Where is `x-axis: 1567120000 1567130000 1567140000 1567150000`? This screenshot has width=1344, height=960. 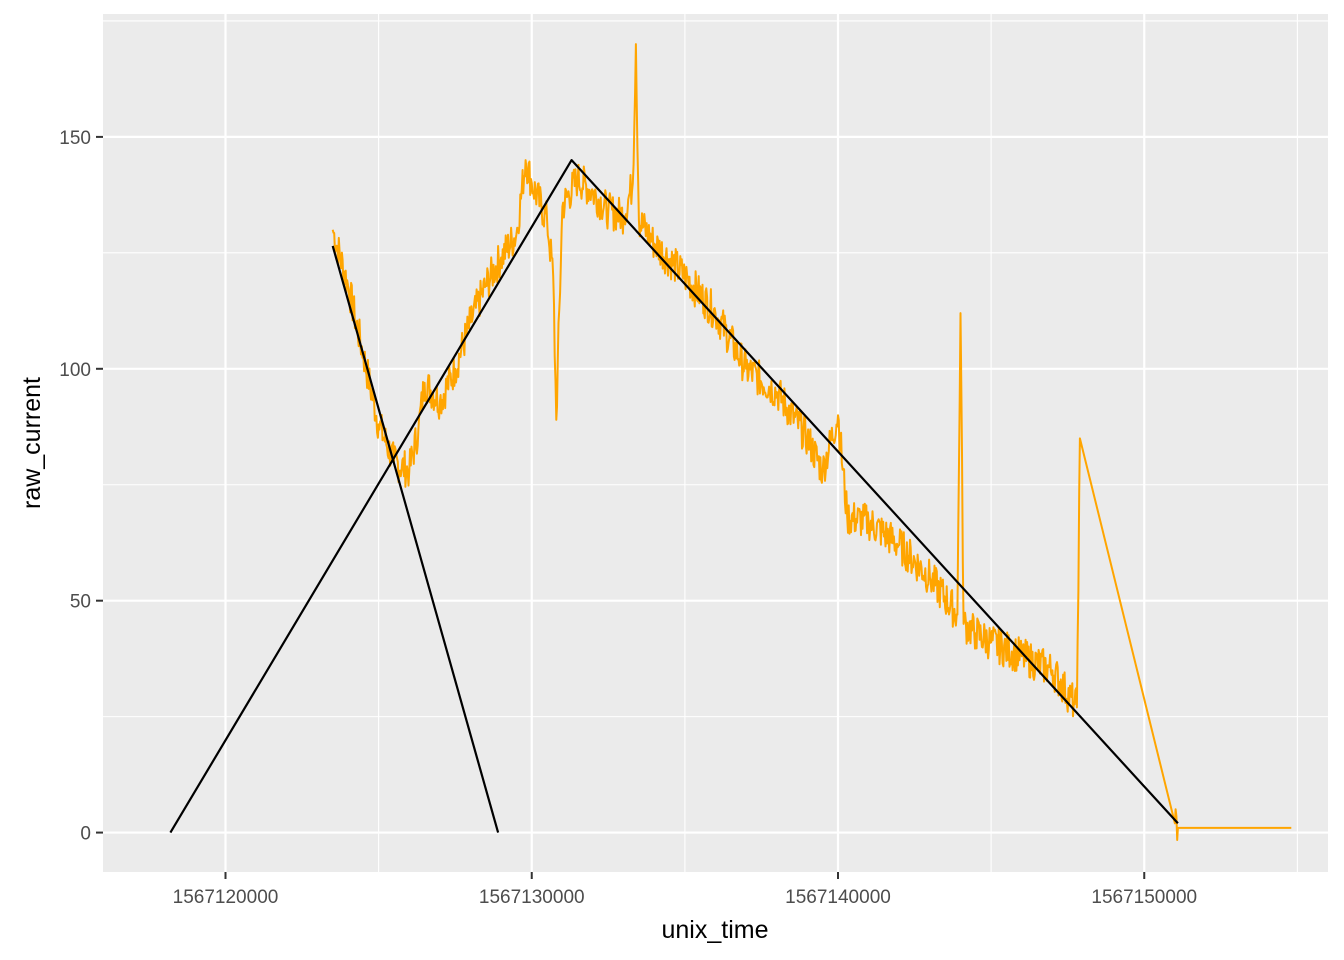
x-axis: 1567120000 1567130000 1567140000 1567150000 is located at coordinates (685, 890).